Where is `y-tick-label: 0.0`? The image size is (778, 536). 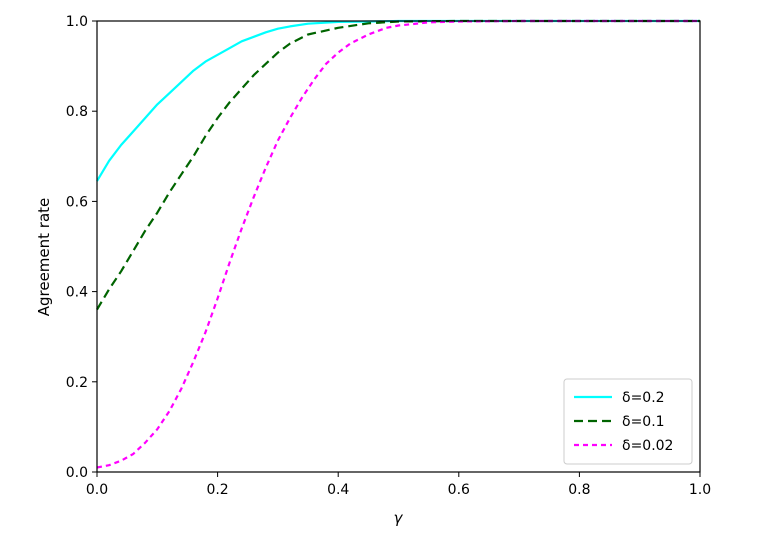
y-tick-label: 0.0 is located at coordinates (77, 473).